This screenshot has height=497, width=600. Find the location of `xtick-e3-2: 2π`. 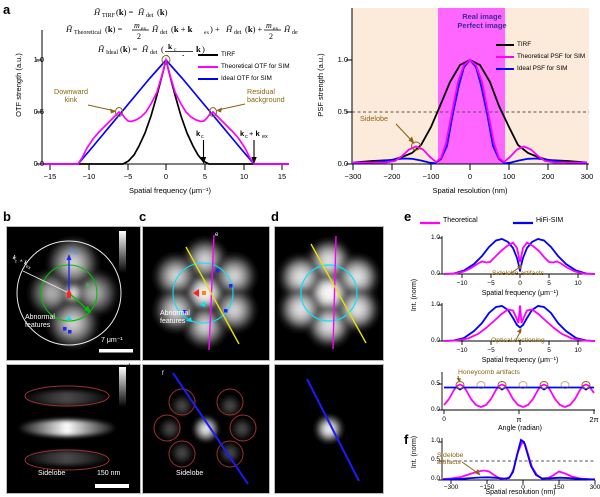

xtick-e3-2: 2π is located at coordinates (594, 419).